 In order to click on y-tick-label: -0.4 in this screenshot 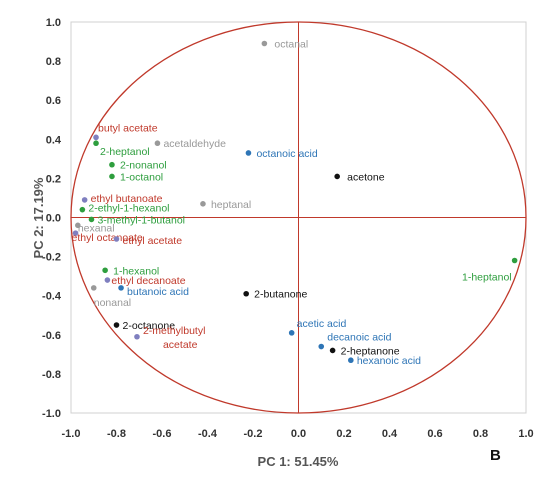, I will do `click(52, 297)`.